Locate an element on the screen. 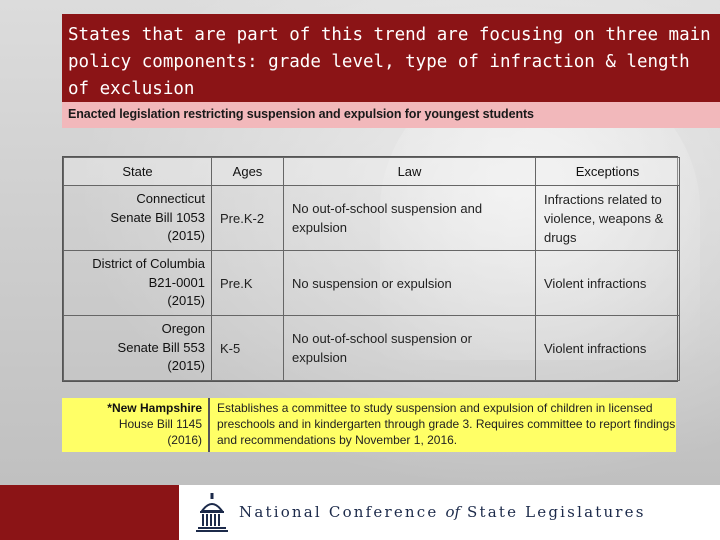 The image size is (720, 540). capitol-dome-icon is located at coordinates (212, 512).